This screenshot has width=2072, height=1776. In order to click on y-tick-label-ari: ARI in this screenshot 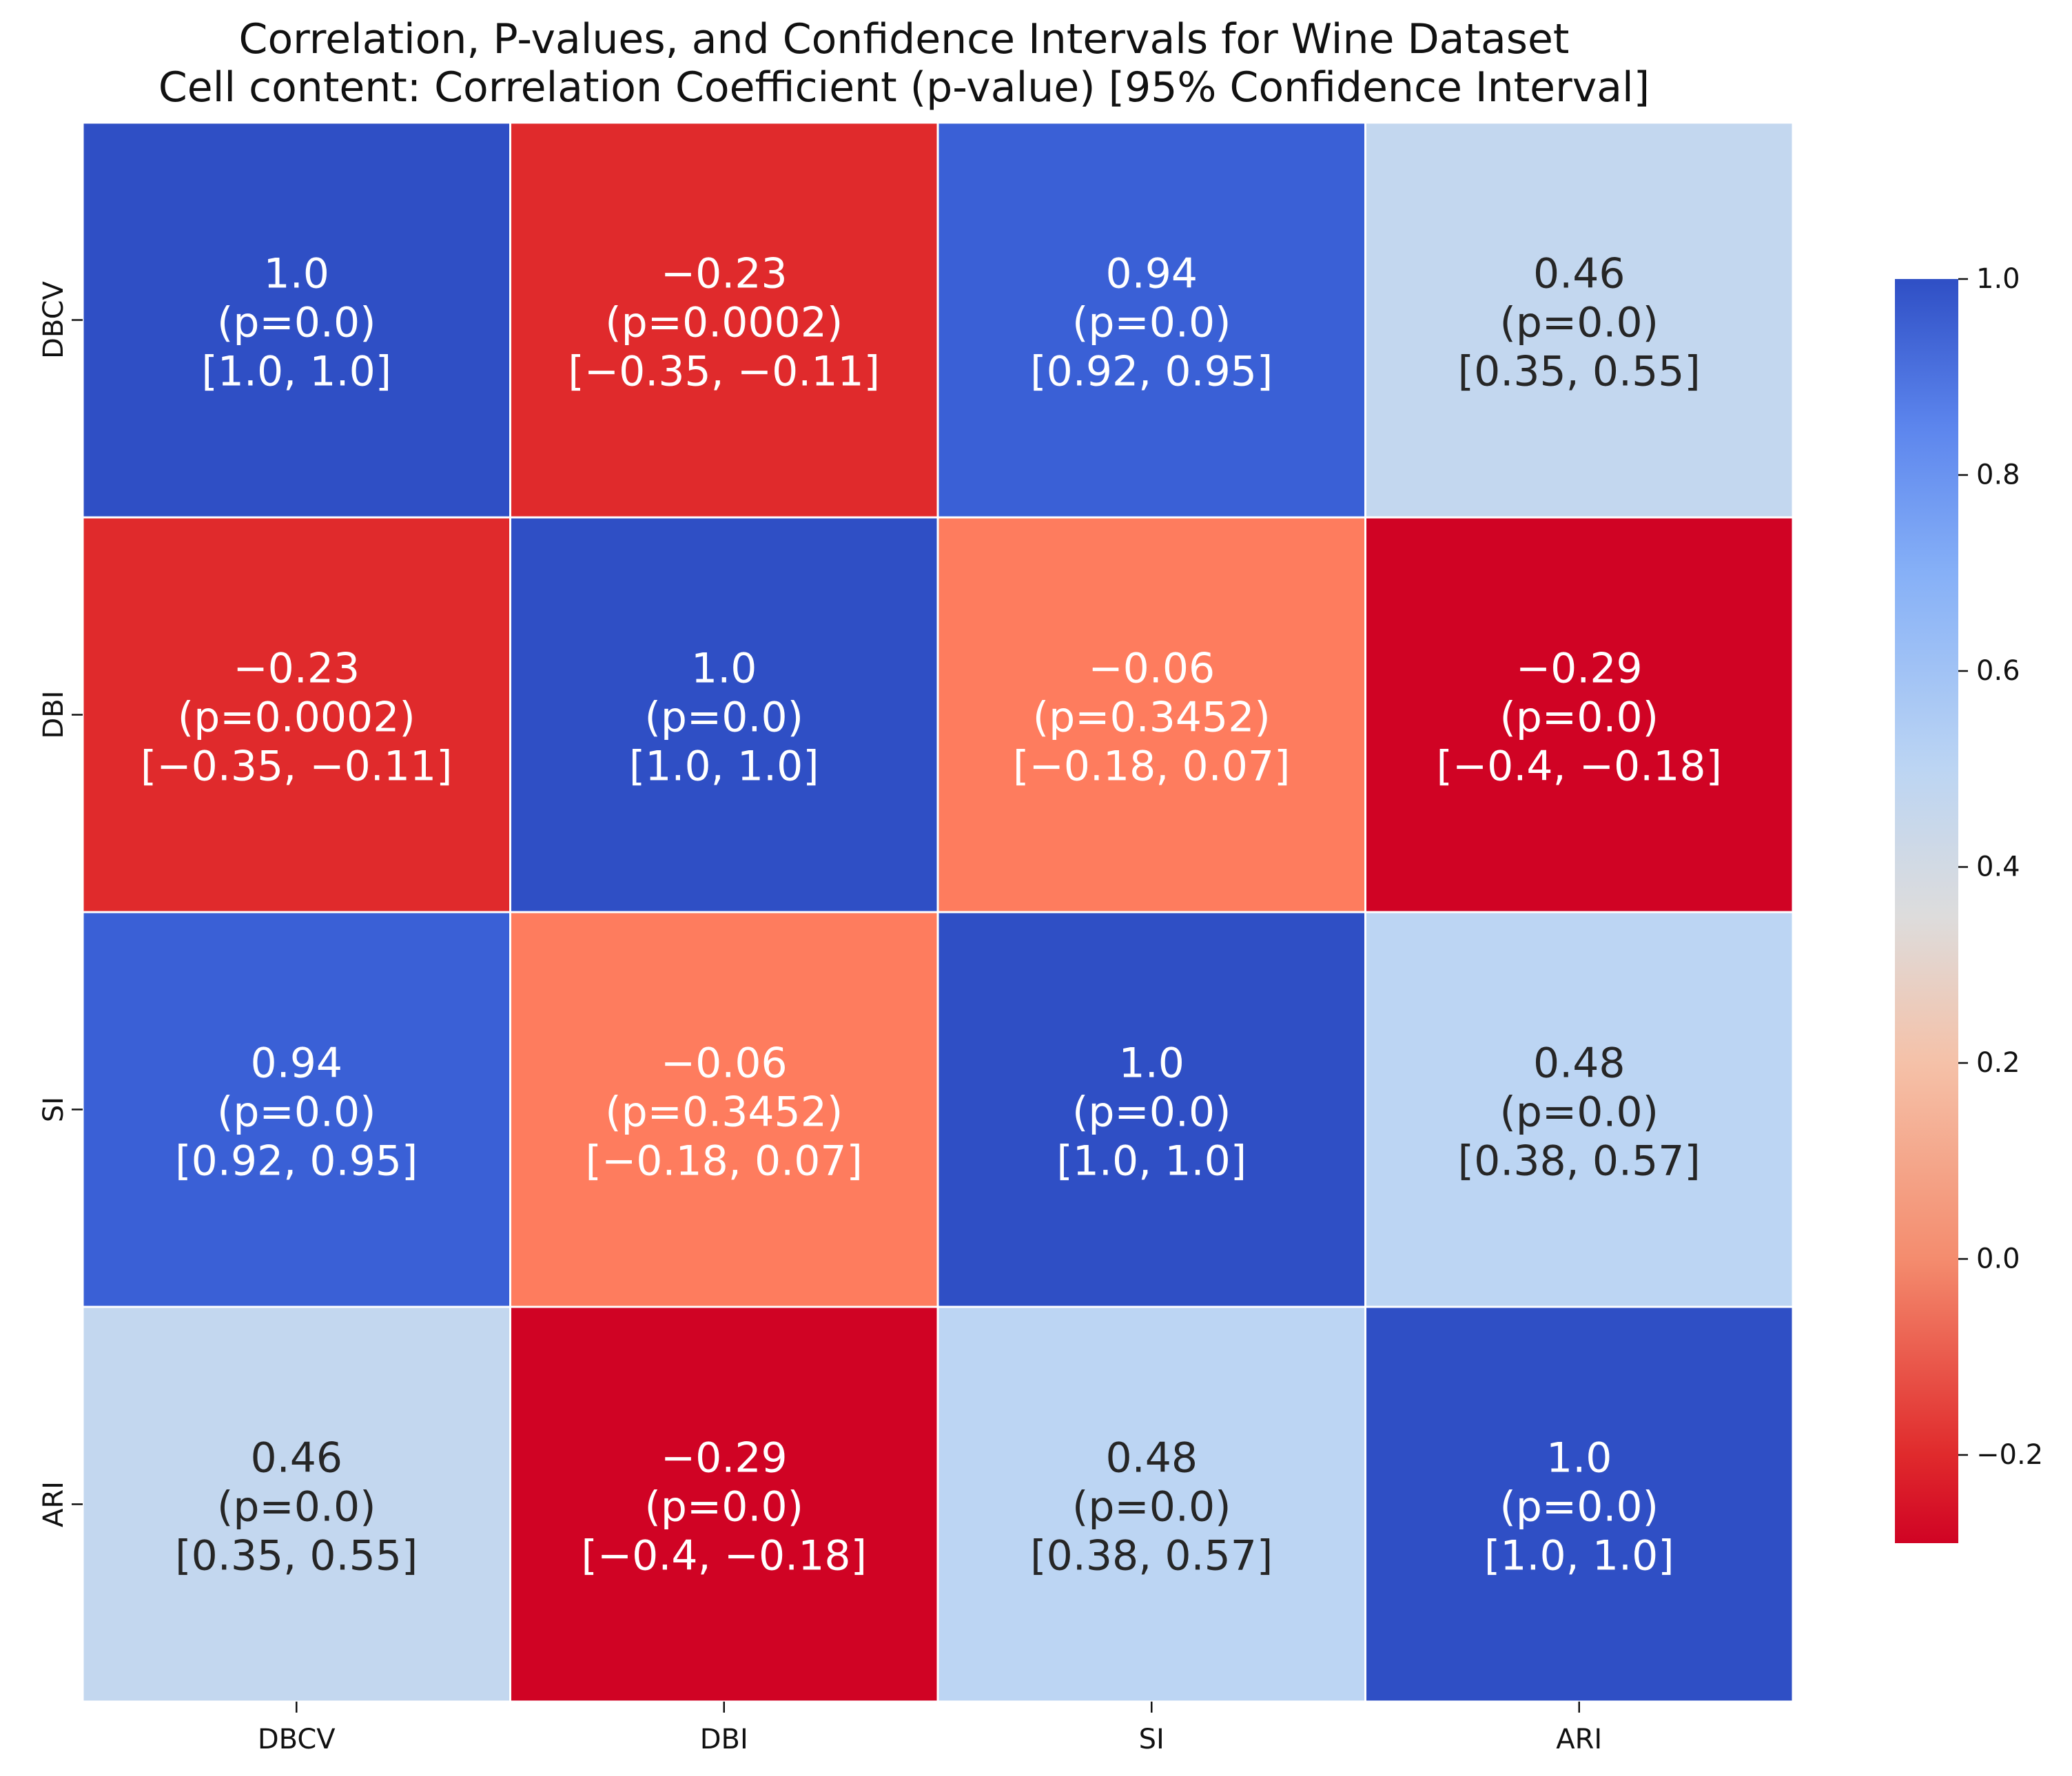, I will do `click(54, 1504)`.